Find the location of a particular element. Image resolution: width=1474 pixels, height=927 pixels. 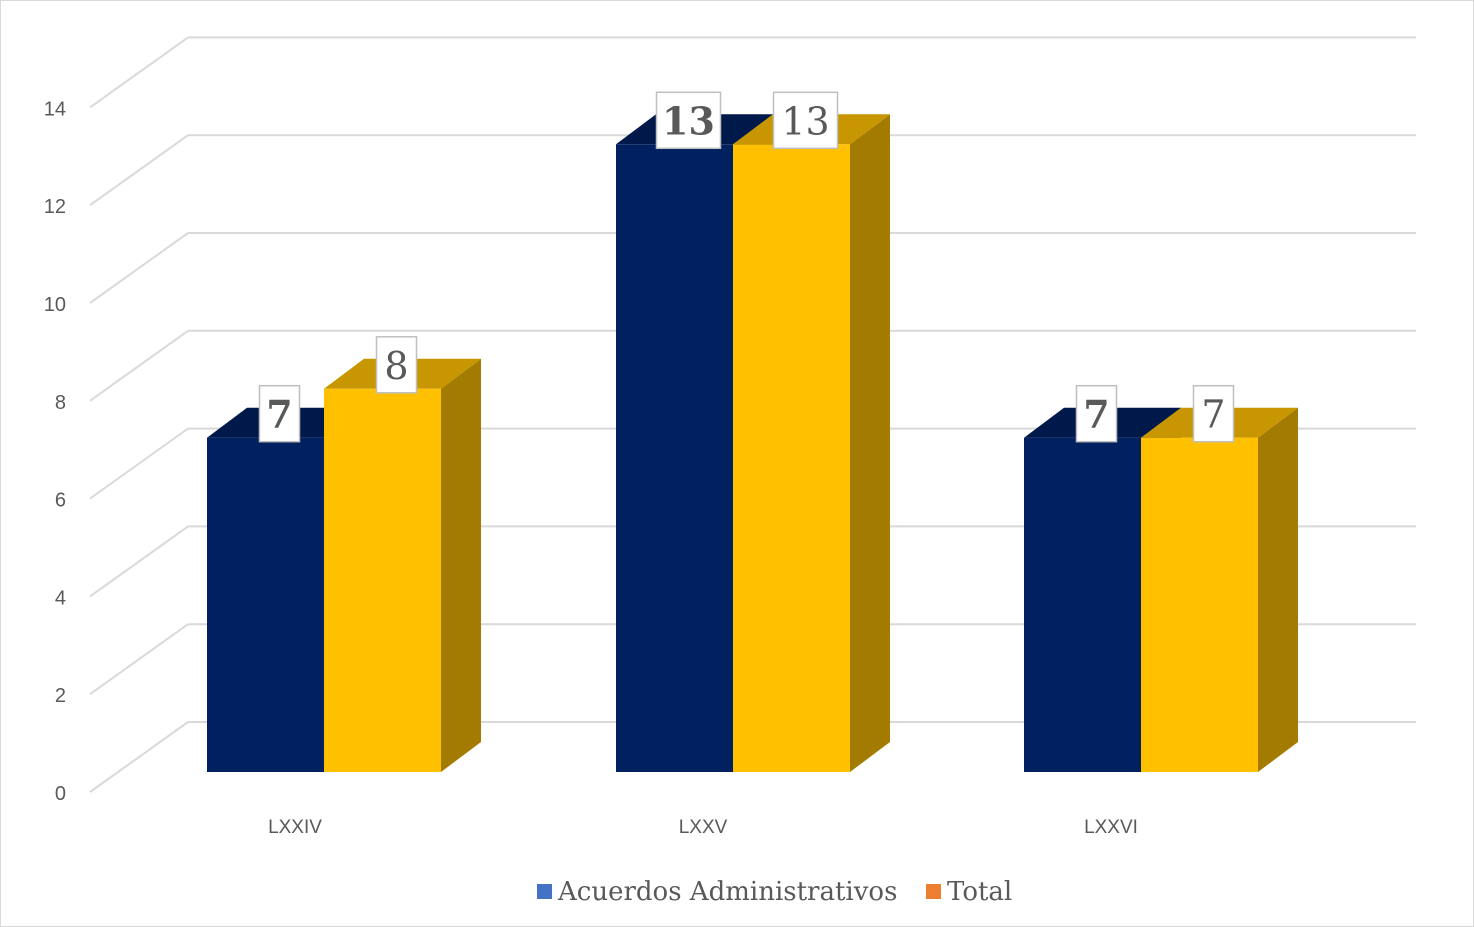

y-tick-label: 6 is located at coordinates (60, 501).